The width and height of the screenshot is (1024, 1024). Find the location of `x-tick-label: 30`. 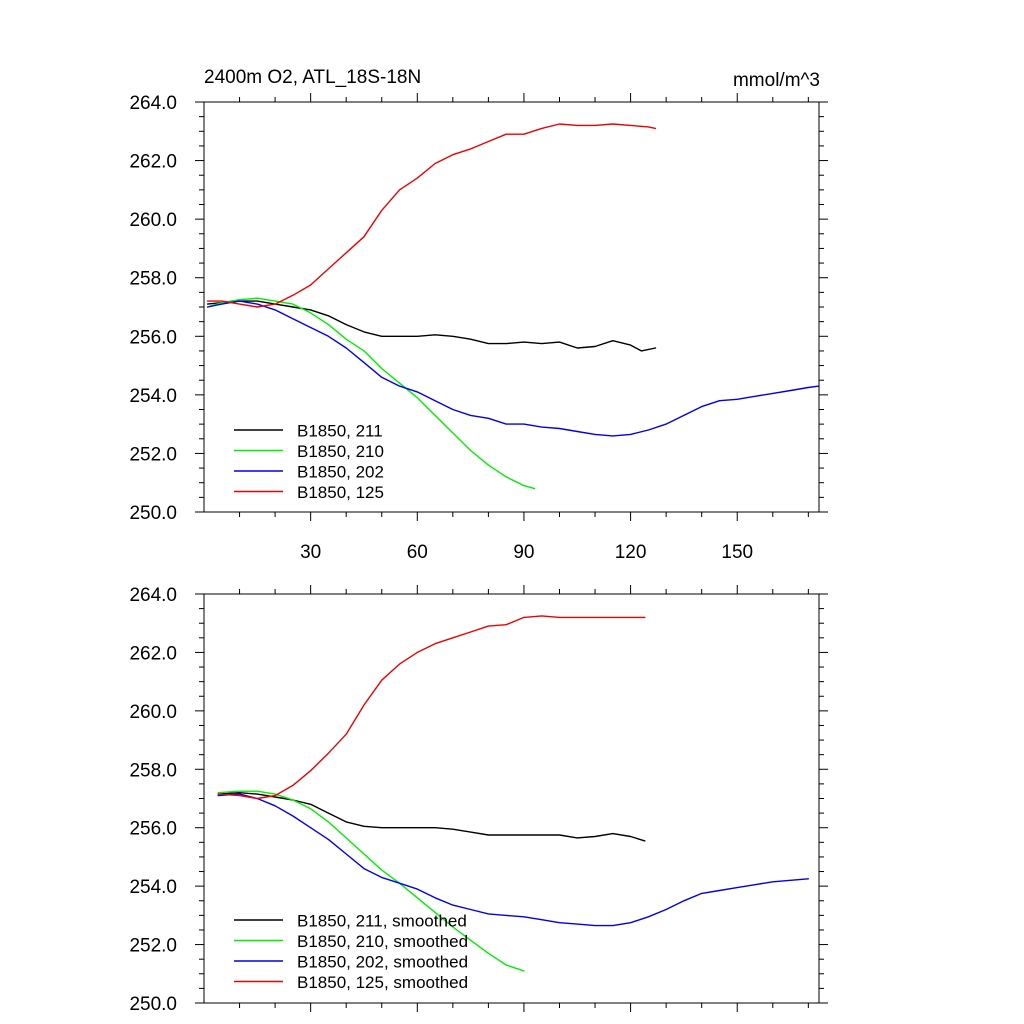

x-tick-label: 30 is located at coordinates (310, 552).